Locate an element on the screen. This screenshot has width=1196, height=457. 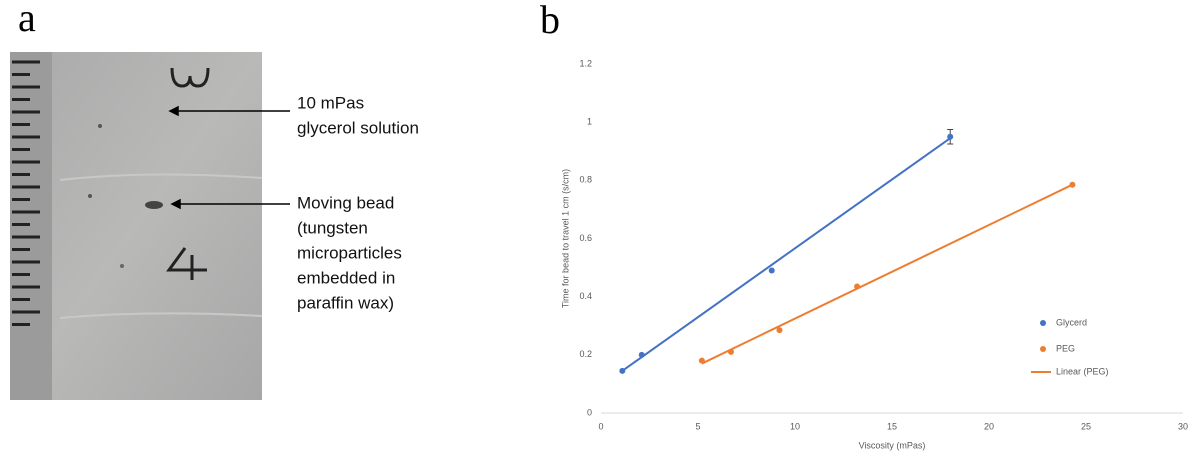
y-tick-label: 0 is located at coordinates (589, 412).